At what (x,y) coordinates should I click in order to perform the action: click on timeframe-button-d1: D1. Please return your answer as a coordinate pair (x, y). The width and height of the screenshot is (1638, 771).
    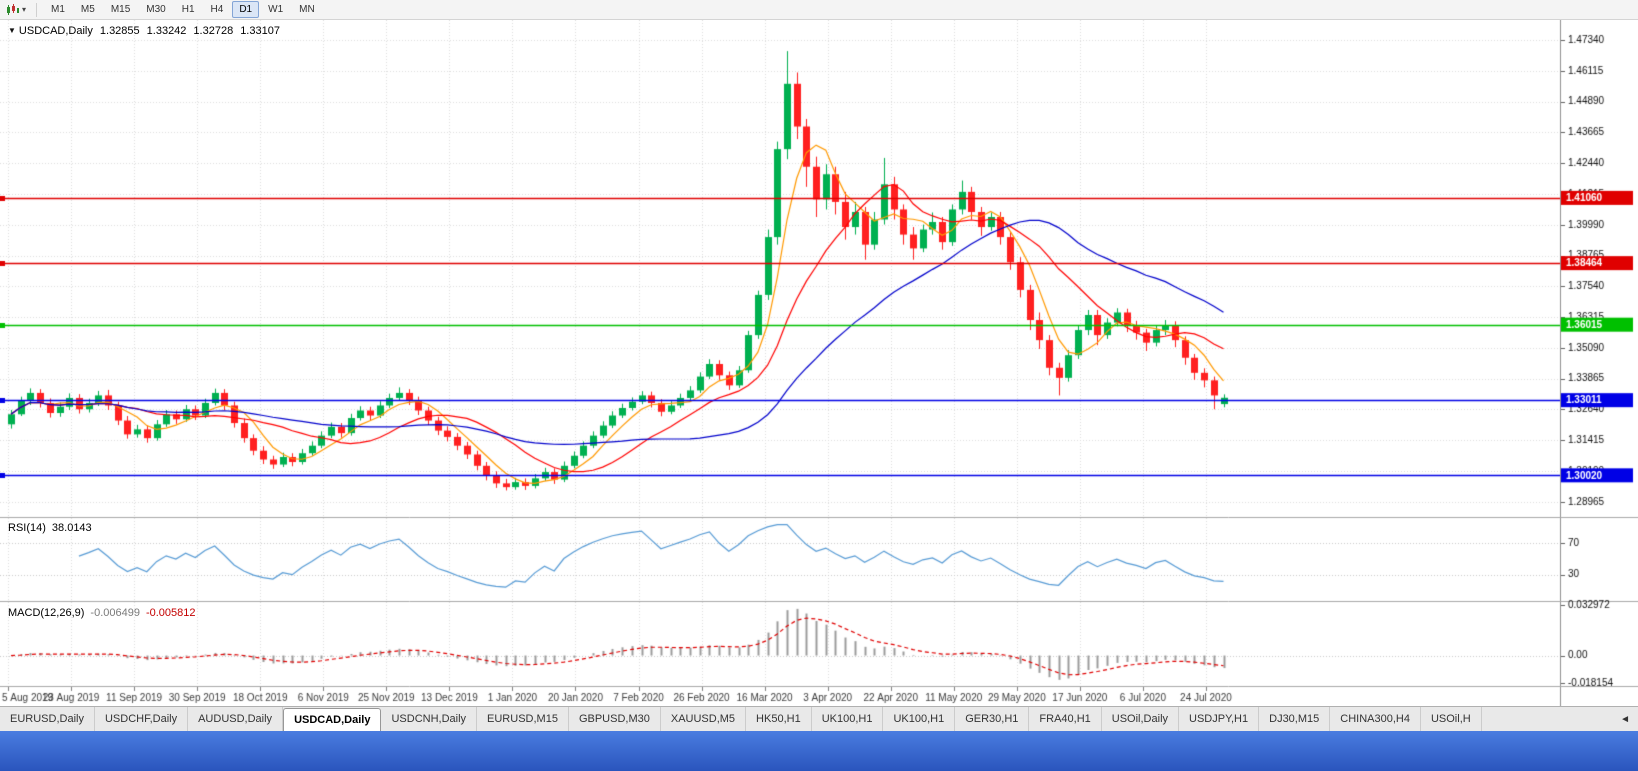
    Looking at the image, I should click on (246, 9).